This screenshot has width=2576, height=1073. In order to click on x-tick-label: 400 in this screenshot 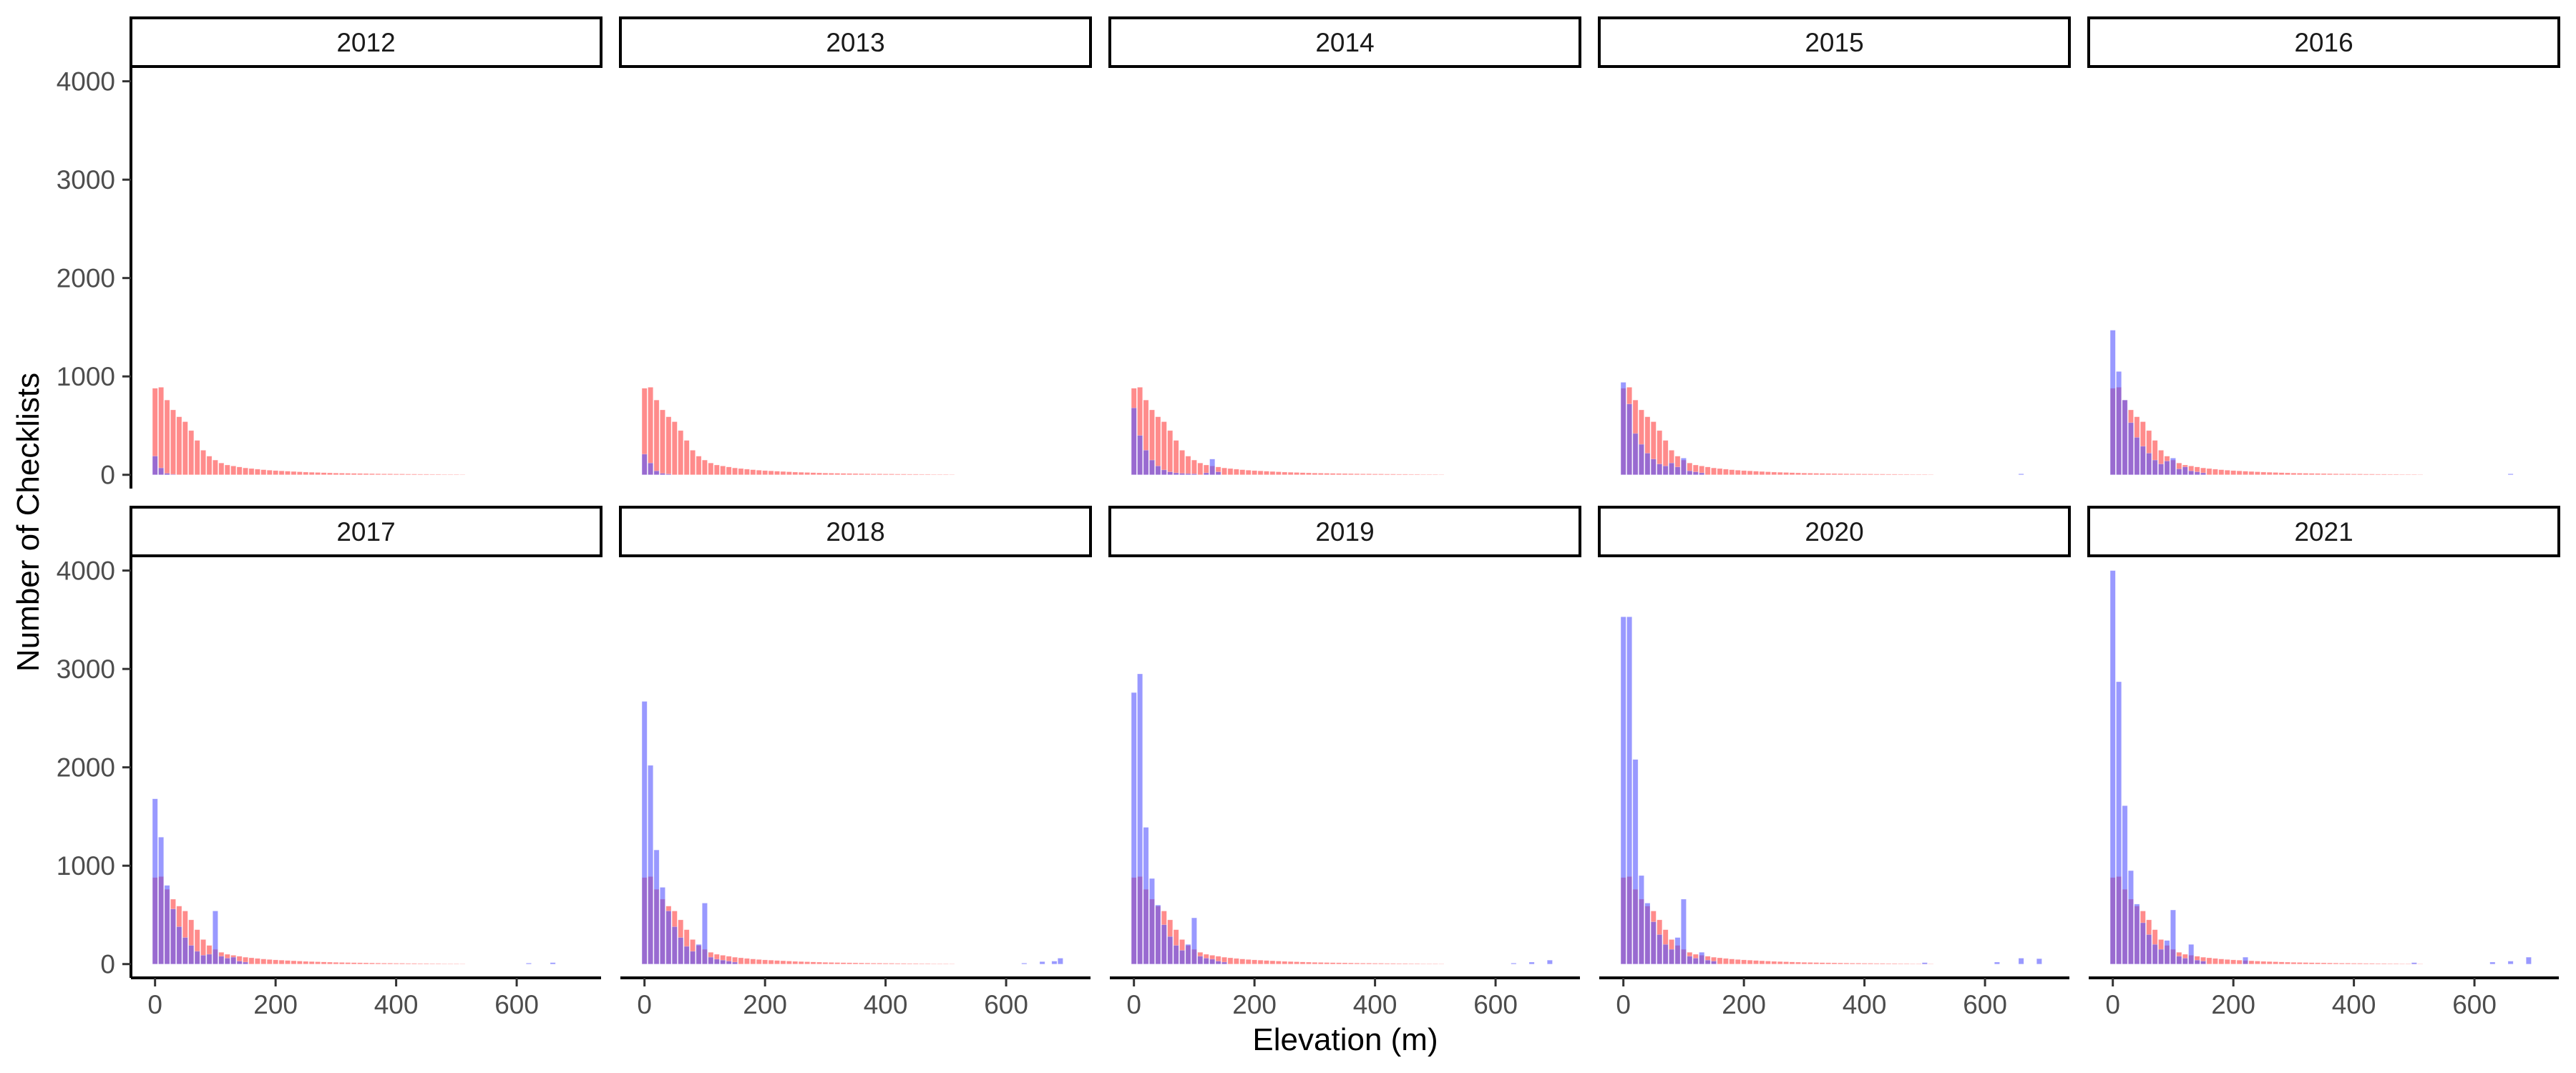, I will do `click(1865, 1004)`.